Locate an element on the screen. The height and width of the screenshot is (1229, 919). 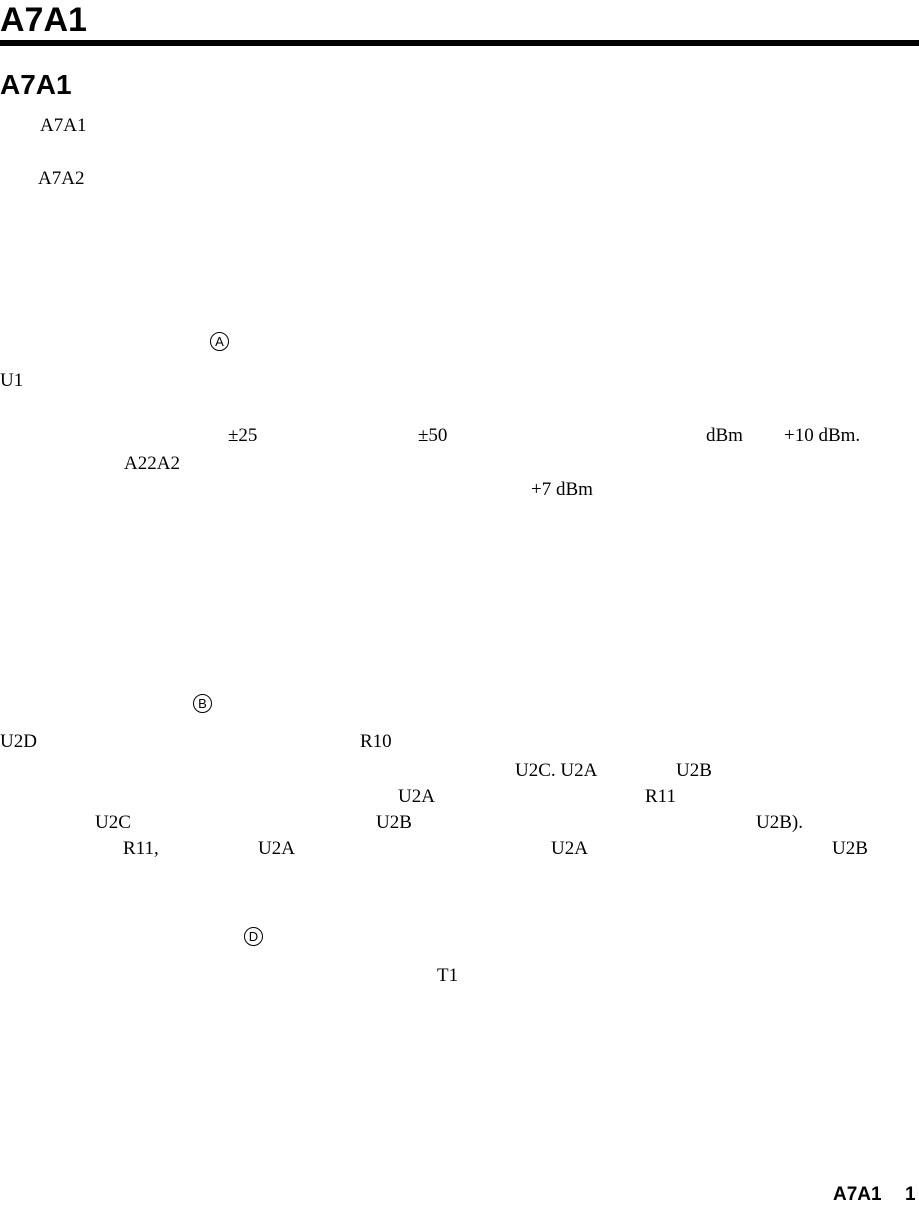
text-fragment: ±25 is located at coordinates (243, 435).